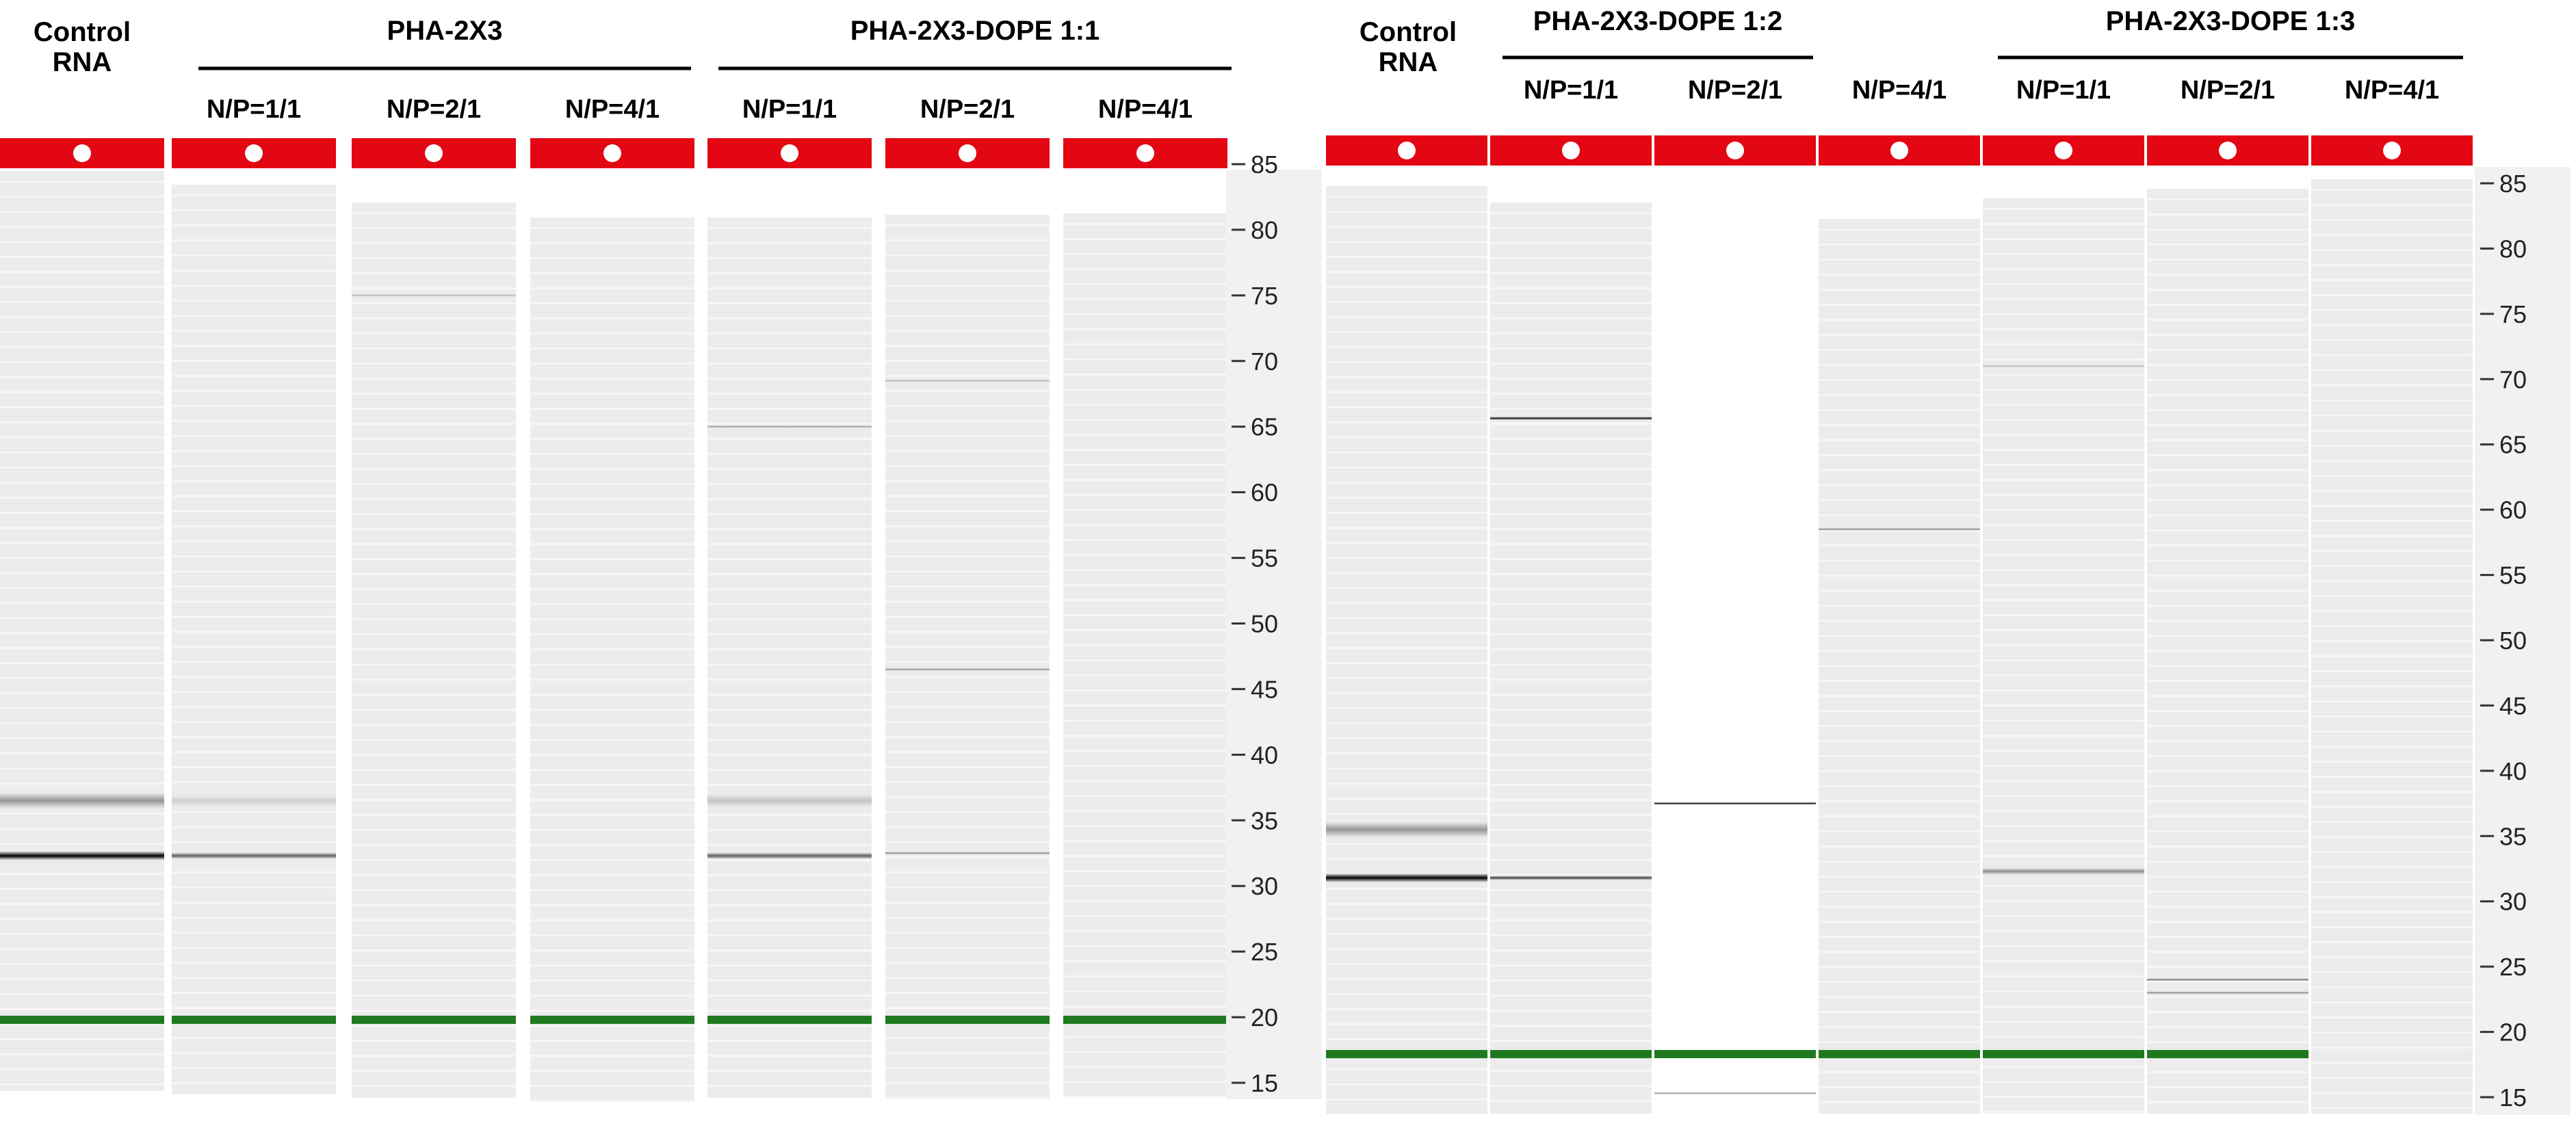 This screenshot has height=1130, width=2576. Describe the element at coordinates (2513, 379) in the screenshot. I see `axis-tick-label: 70` at that location.